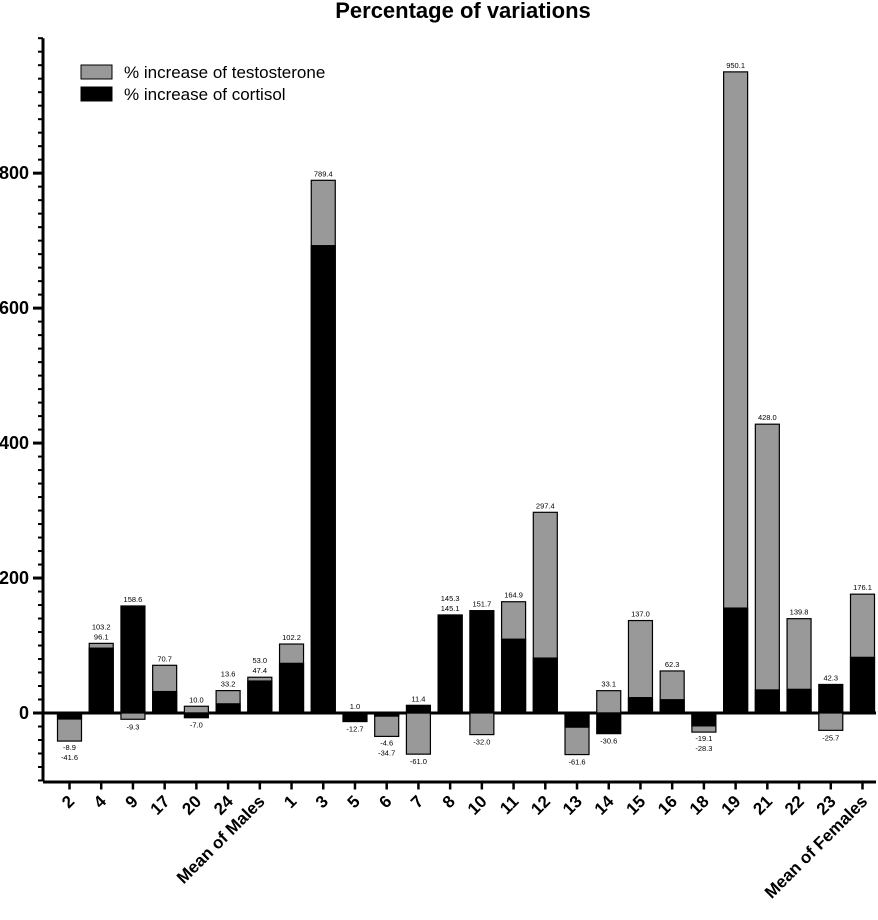 The width and height of the screenshot is (878, 920). I want to click on data-label: -61.0, so click(418, 761).